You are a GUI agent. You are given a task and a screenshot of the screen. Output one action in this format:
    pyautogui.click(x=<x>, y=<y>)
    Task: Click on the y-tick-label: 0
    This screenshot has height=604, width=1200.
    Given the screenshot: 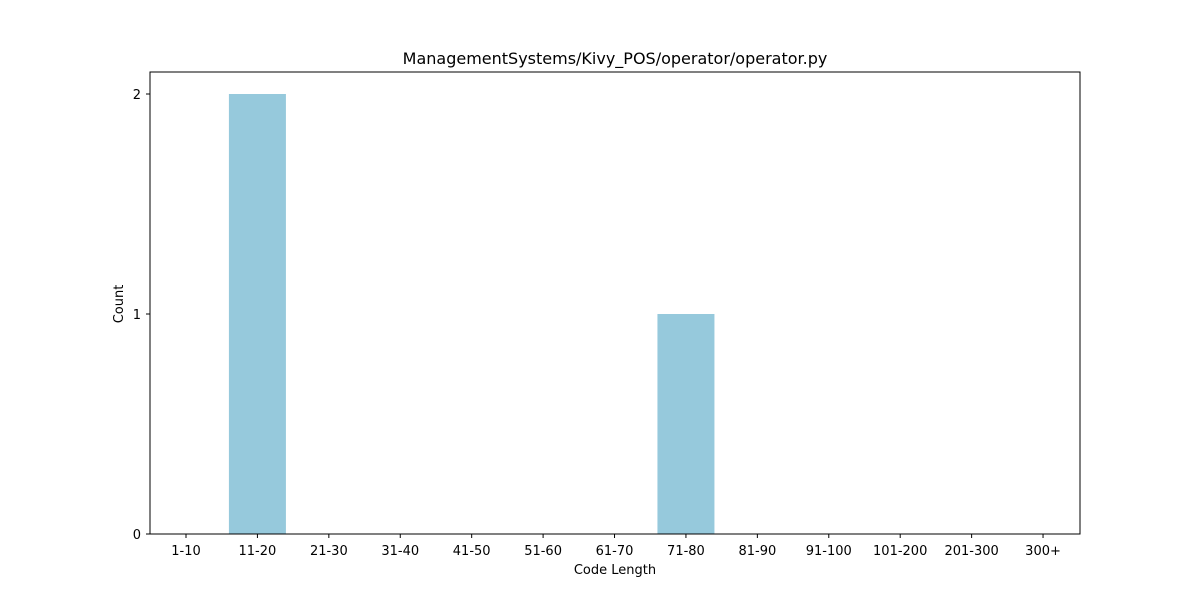 What is the action you would take?
    pyautogui.click(x=137, y=535)
    